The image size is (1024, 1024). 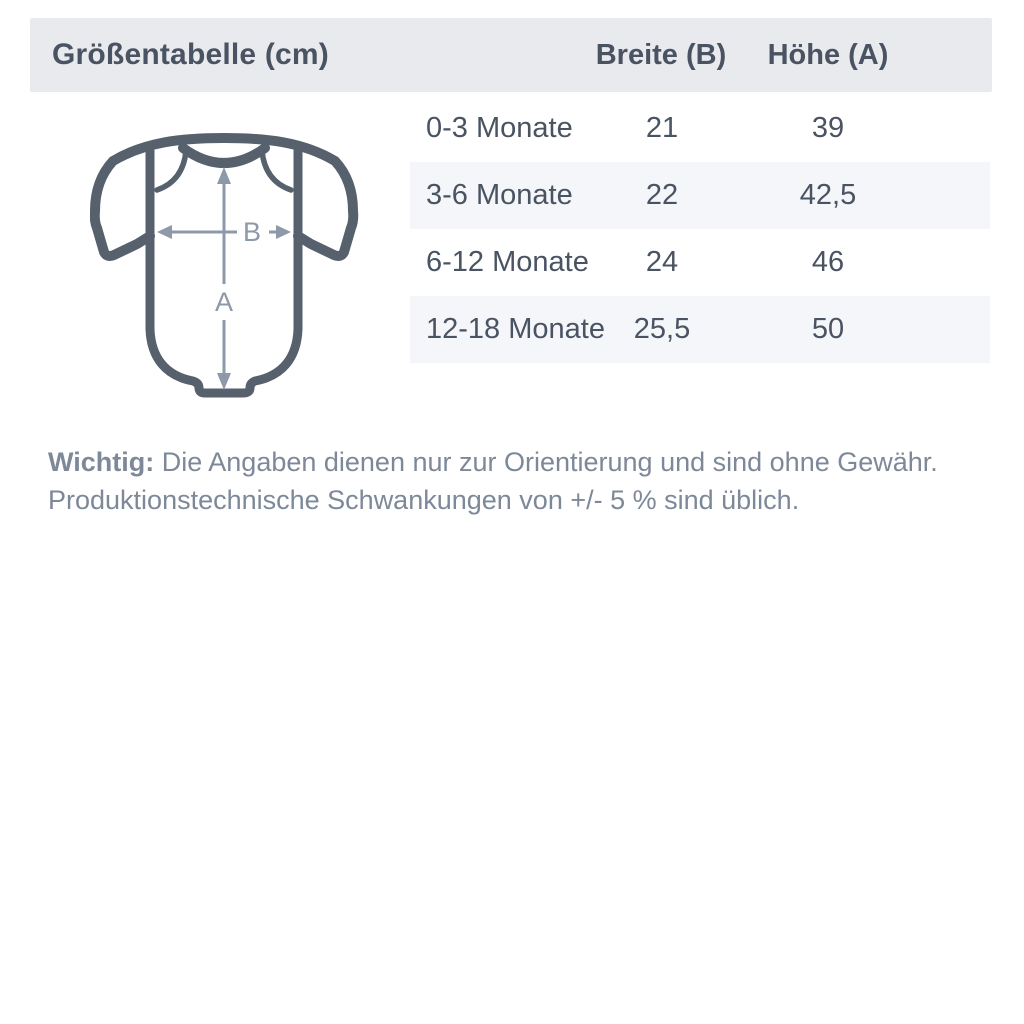 What do you see at coordinates (700, 195) in the screenshot?
I see `table-row: 3-6 Monate 22 42,5` at bounding box center [700, 195].